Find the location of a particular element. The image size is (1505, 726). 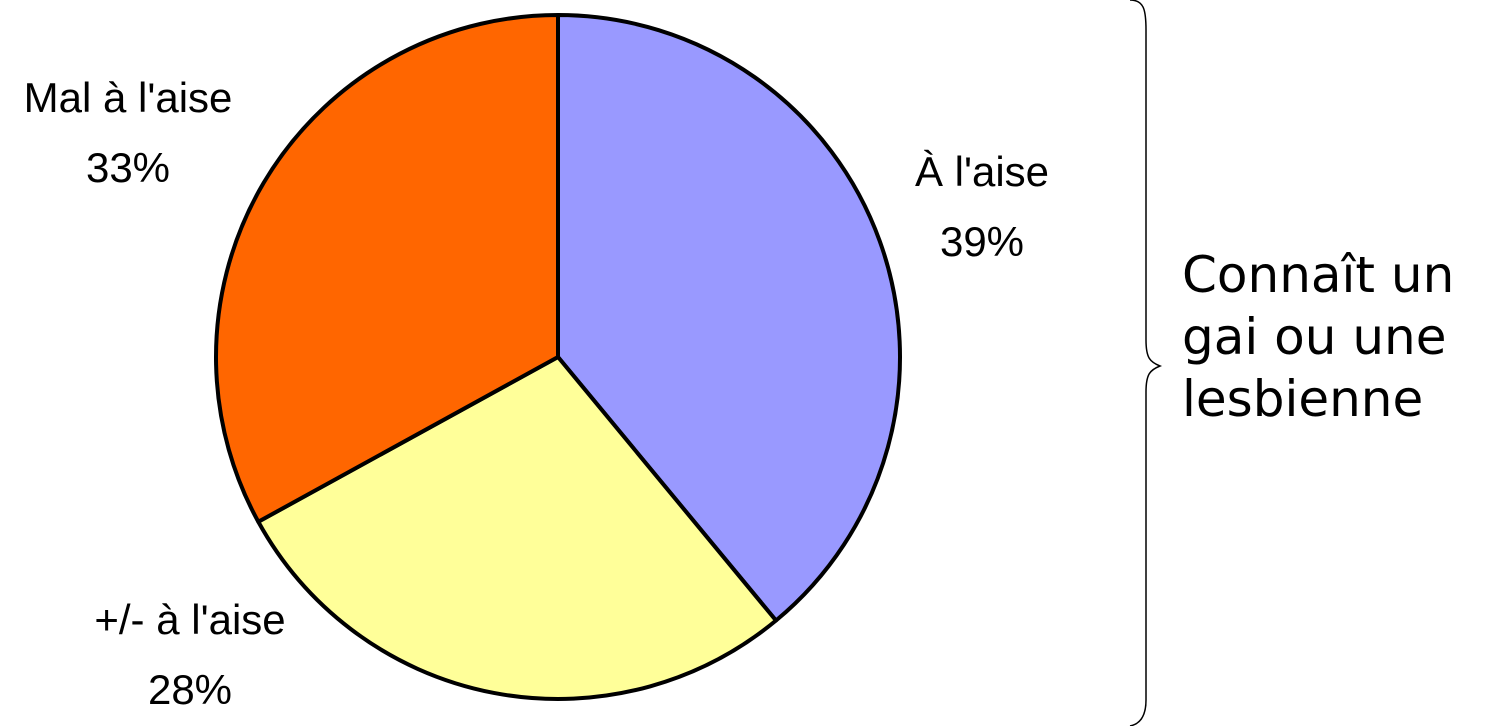

caption-line-3: lesbienne is located at coordinates (1303, 399).